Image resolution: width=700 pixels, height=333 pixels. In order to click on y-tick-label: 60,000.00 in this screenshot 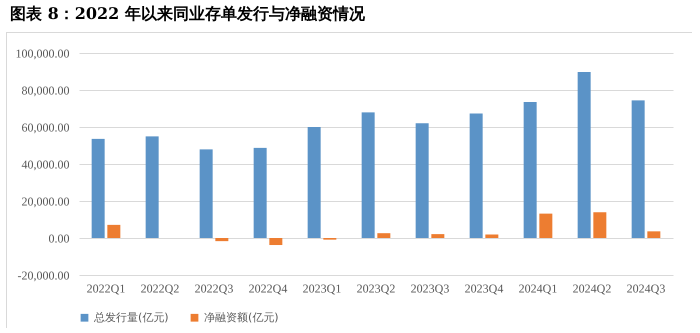, I will do `click(46, 127)`.